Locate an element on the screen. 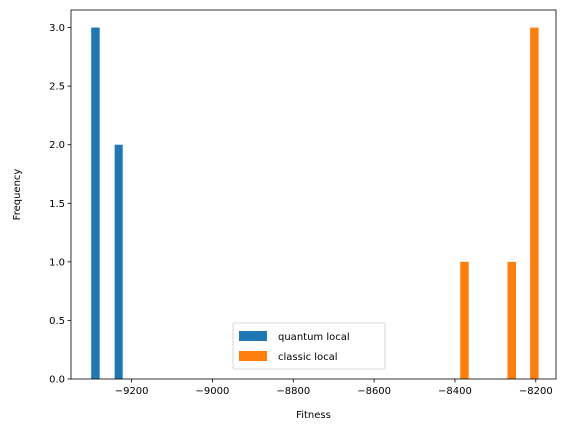 The height and width of the screenshot is (432, 567). y-axis-label: Frequency is located at coordinates (17, 195).